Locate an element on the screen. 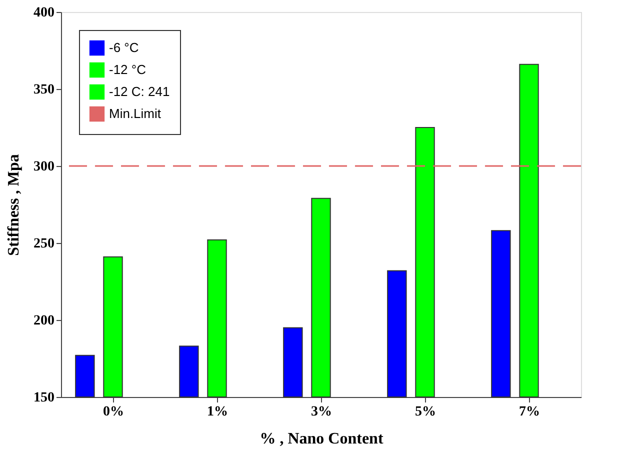 This screenshot has width=624, height=466. legend-label: -12 °C is located at coordinates (127, 69).